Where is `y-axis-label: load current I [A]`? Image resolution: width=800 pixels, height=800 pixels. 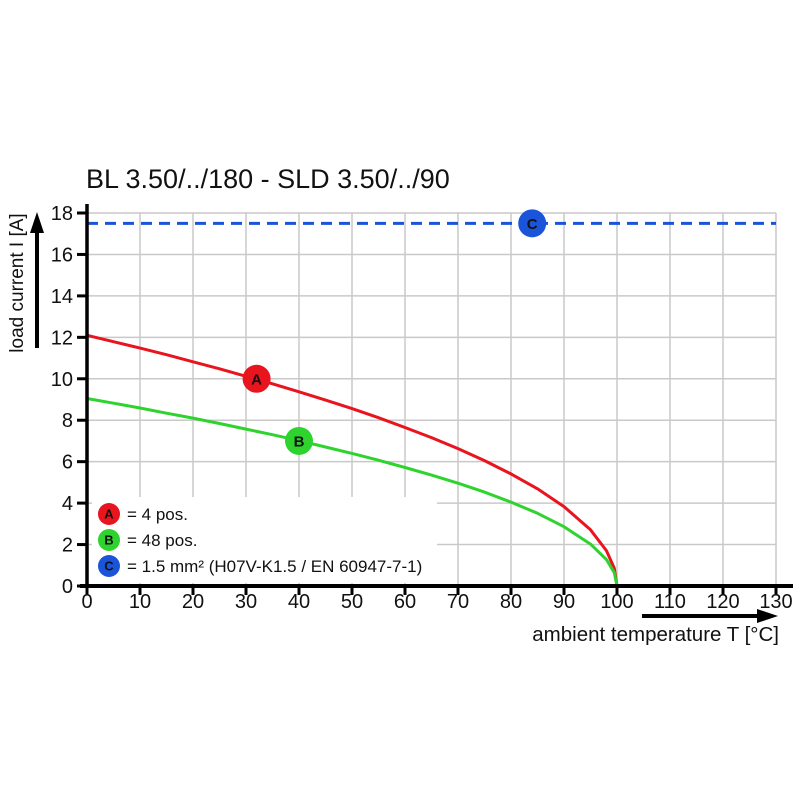
y-axis-label: load current I [A] is located at coordinates (17, 282).